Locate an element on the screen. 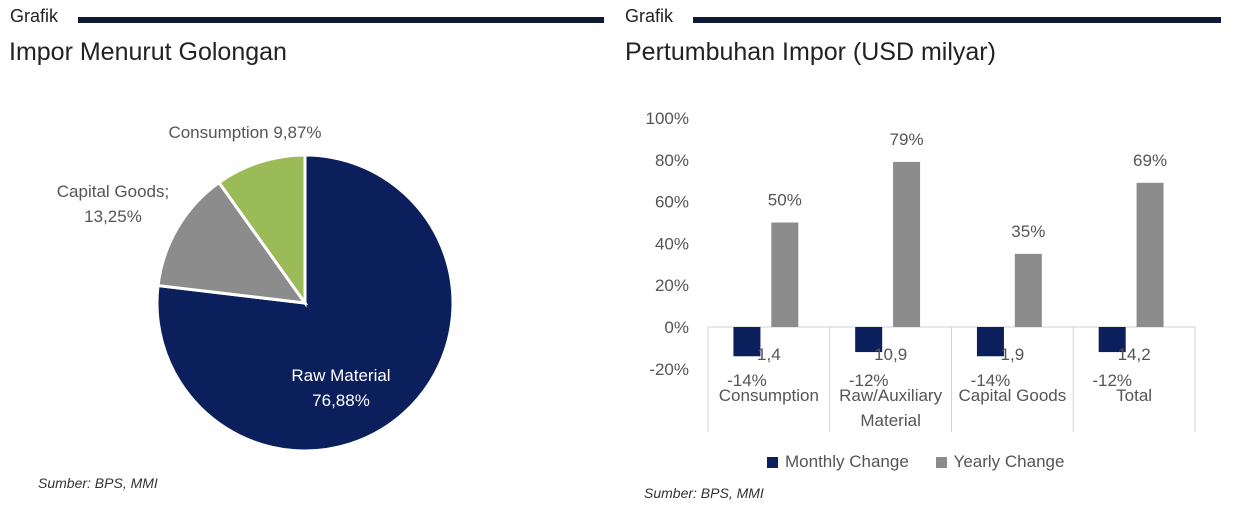  legend-label-yearly: Yearly Change is located at coordinates (1009, 461).